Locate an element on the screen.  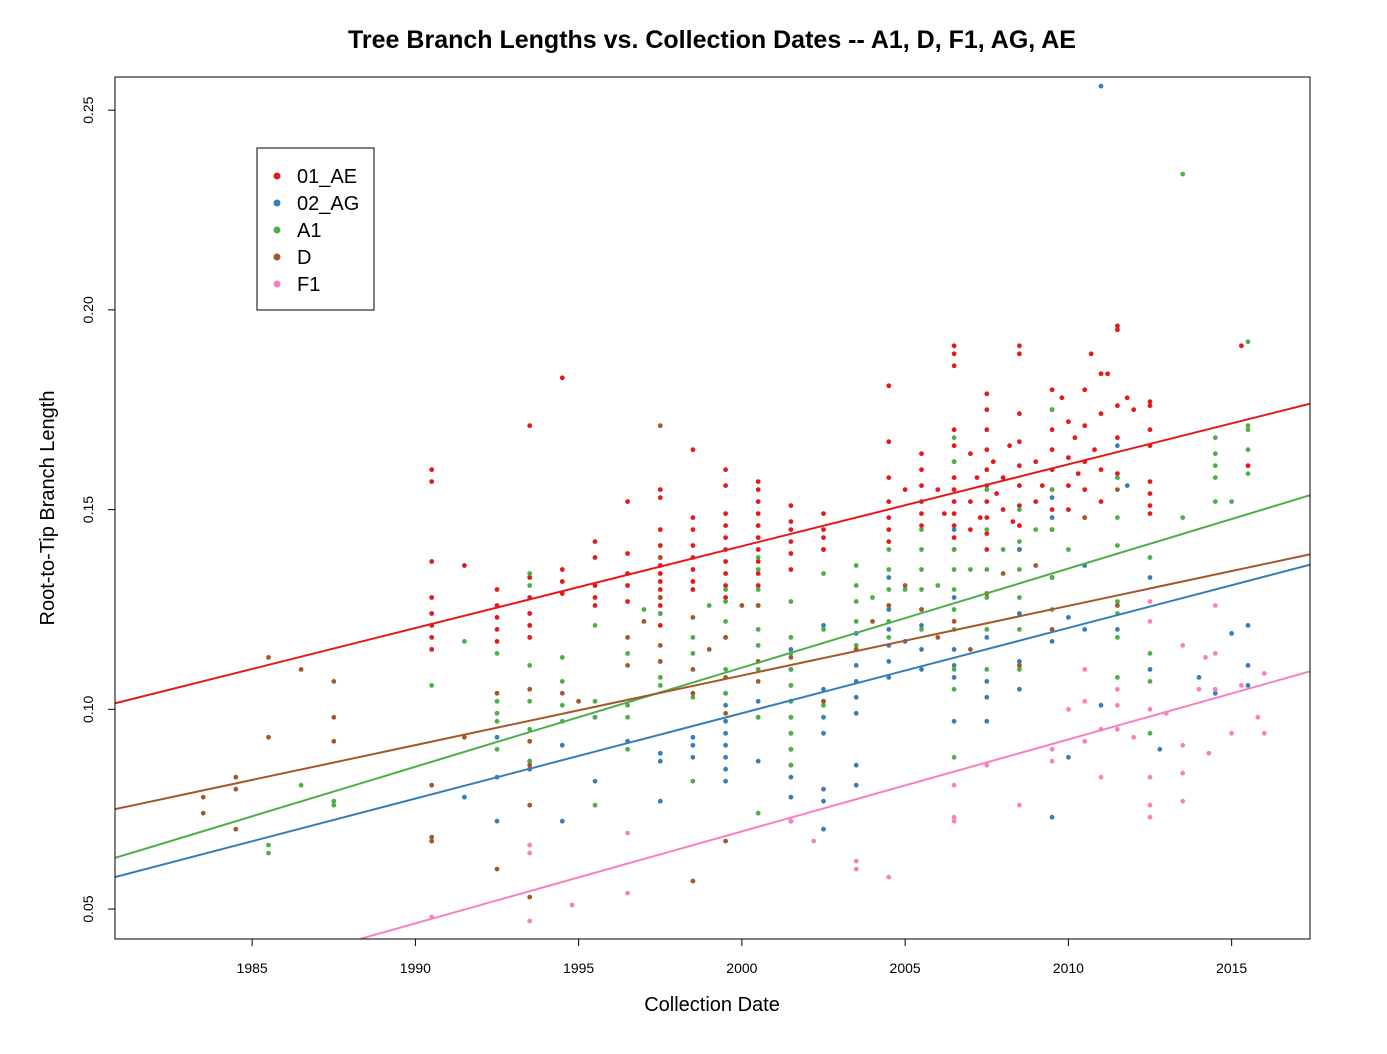
y-tick-label: 0.15 is located at coordinates (88, 509).